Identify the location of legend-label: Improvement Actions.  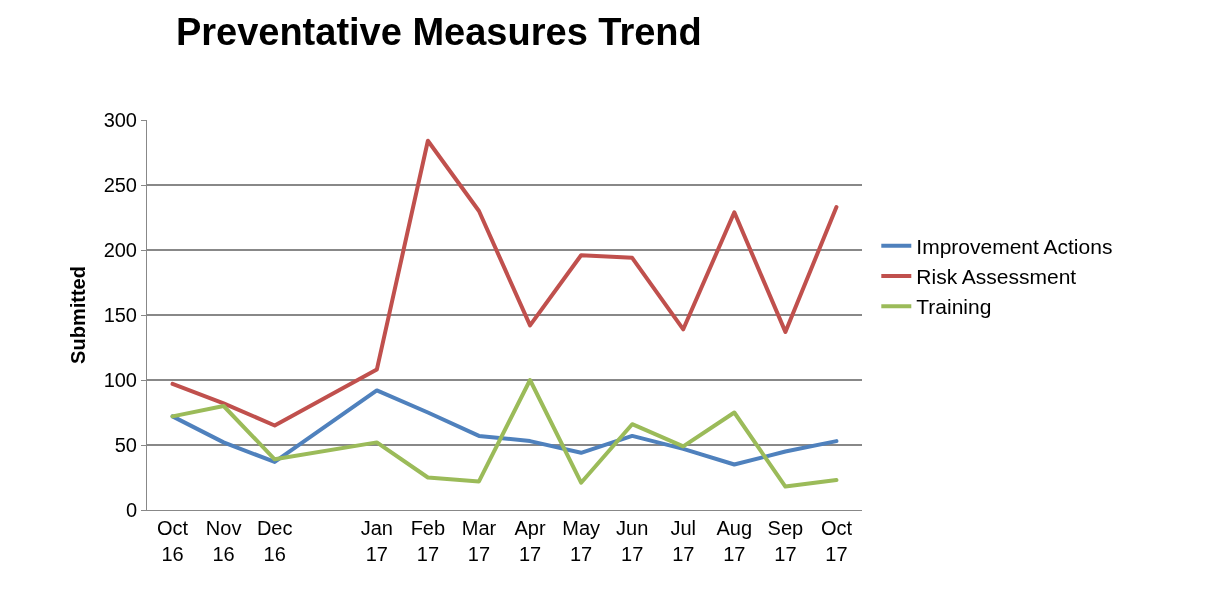
(1014, 246).